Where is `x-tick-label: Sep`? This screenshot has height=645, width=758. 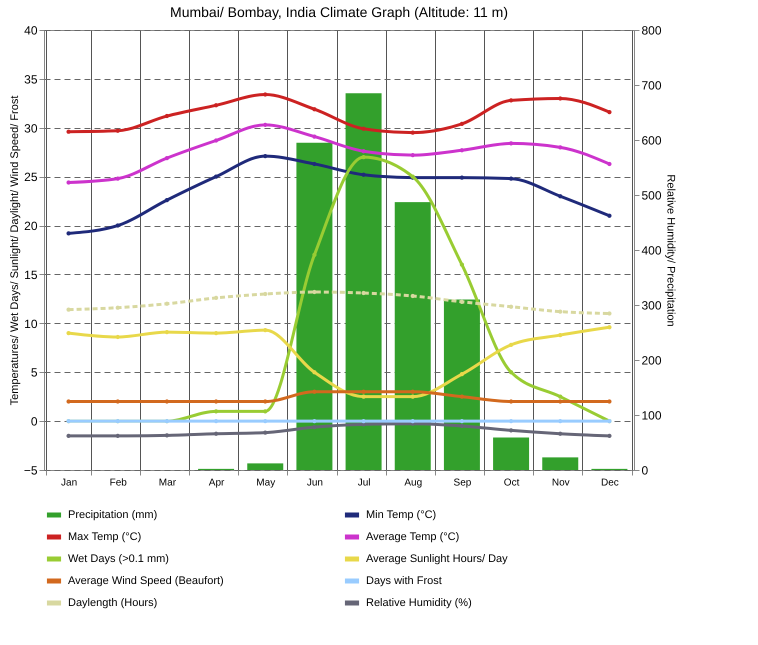
x-tick-label: Sep is located at coordinates (463, 483).